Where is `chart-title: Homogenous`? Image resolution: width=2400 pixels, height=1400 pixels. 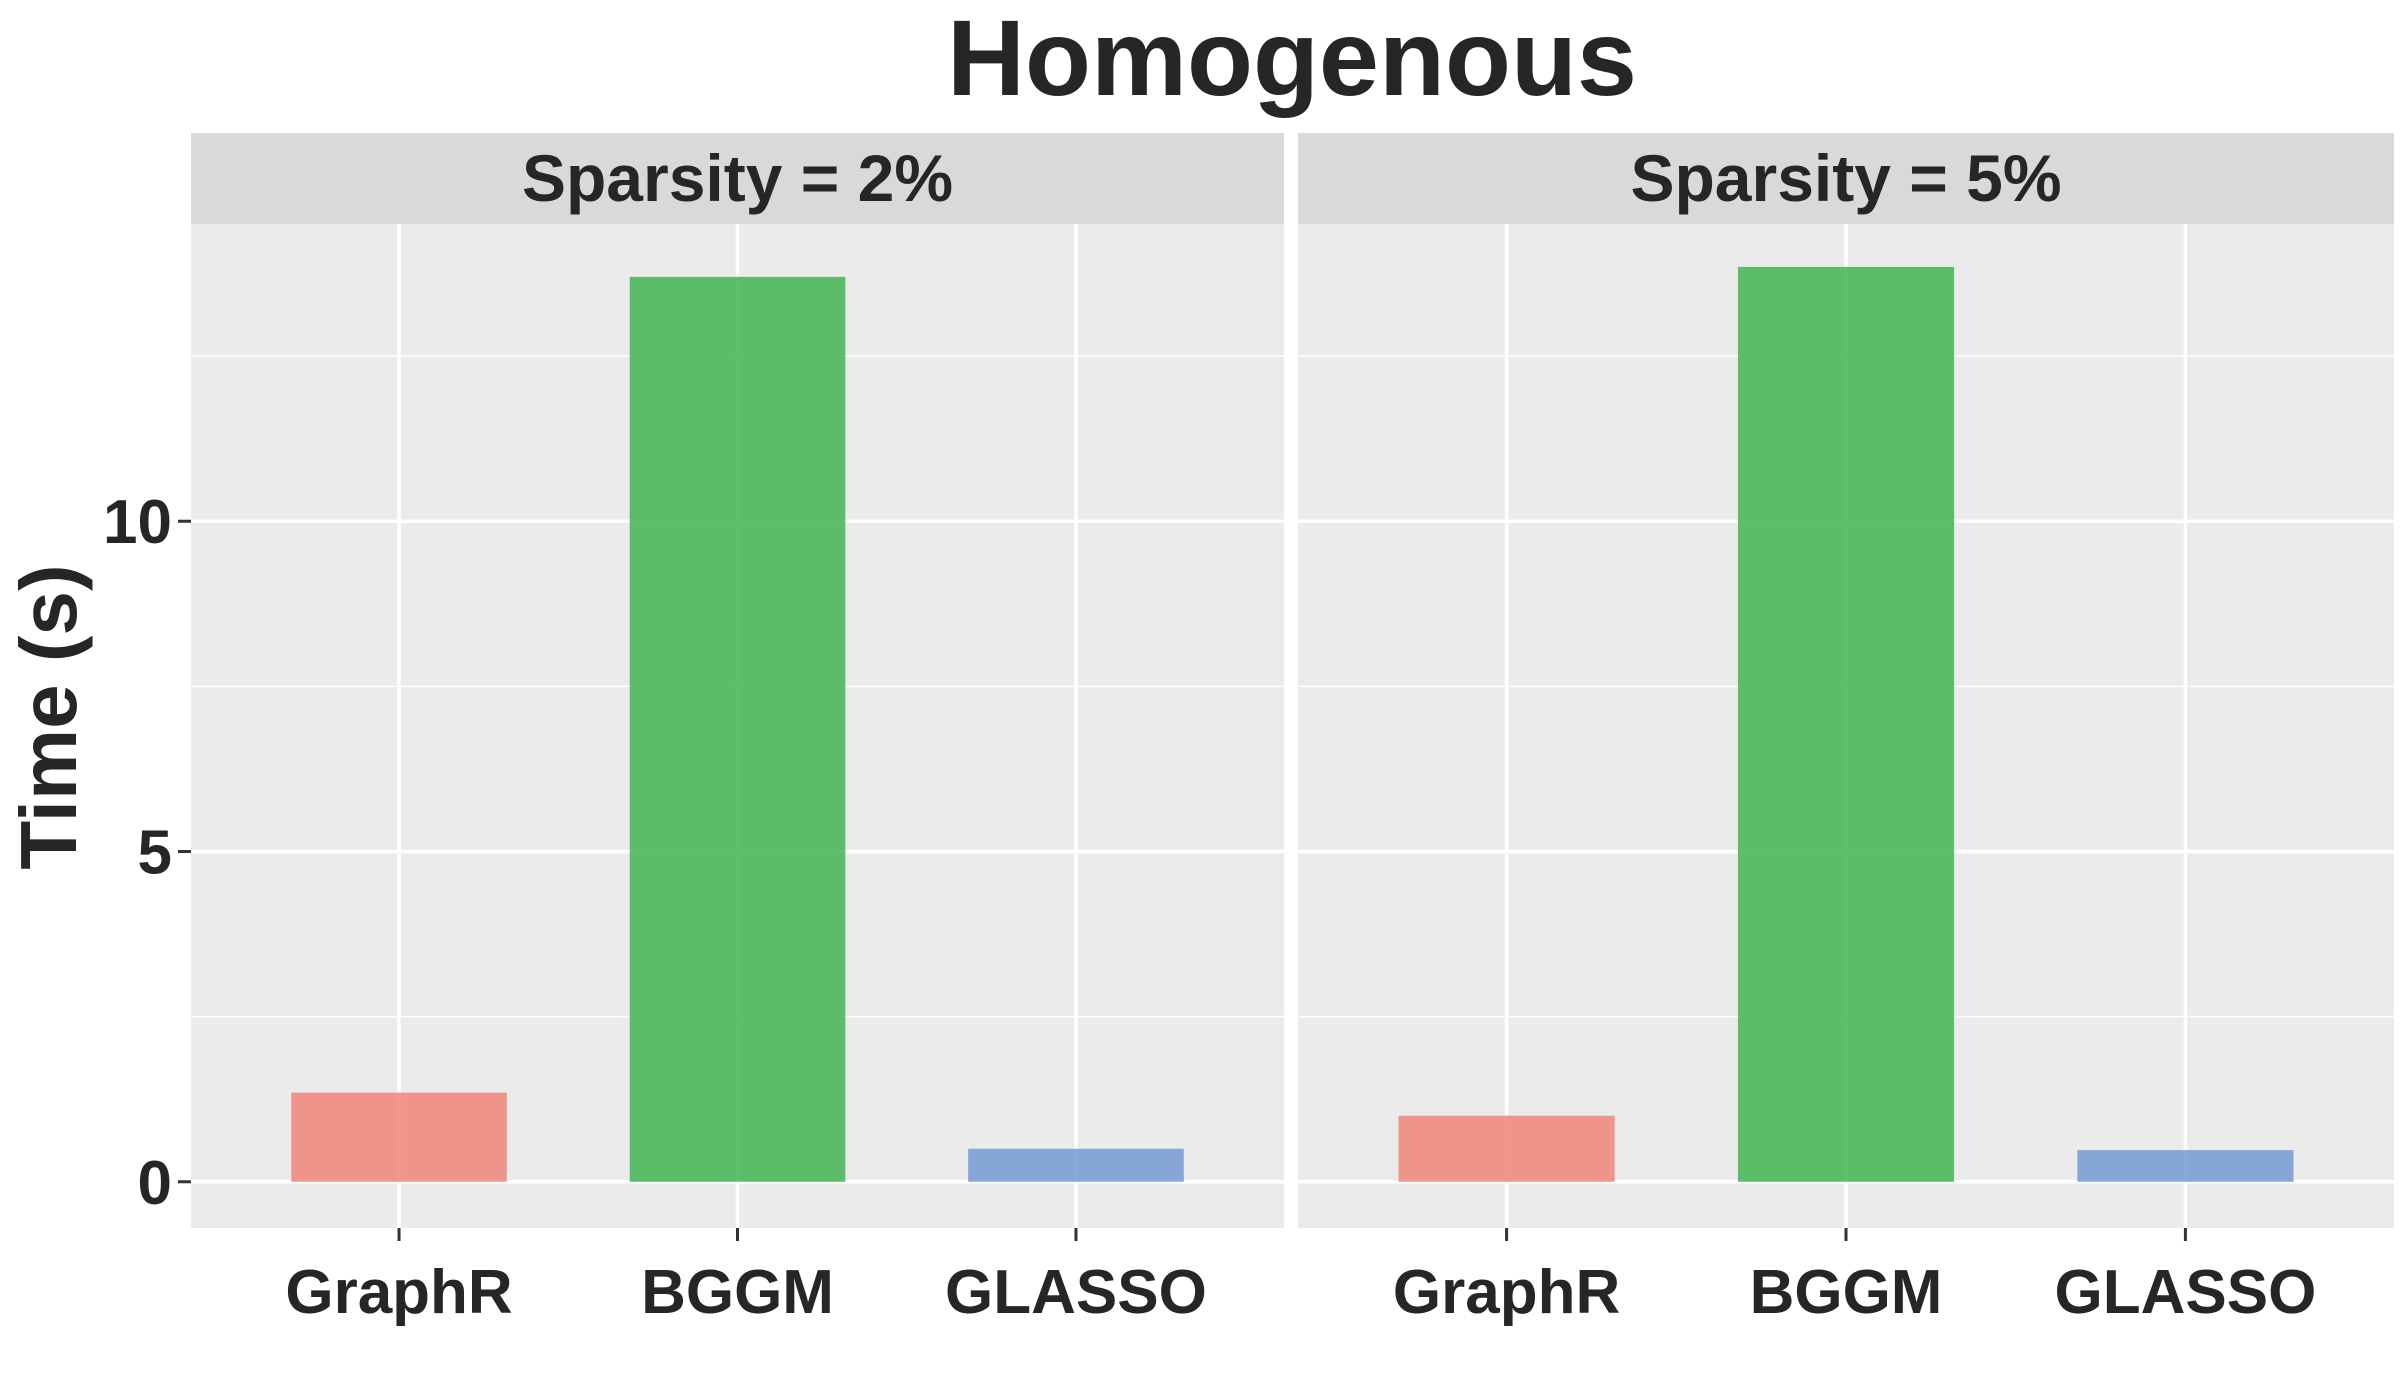
chart-title: Homogenous is located at coordinates (1292, 59).